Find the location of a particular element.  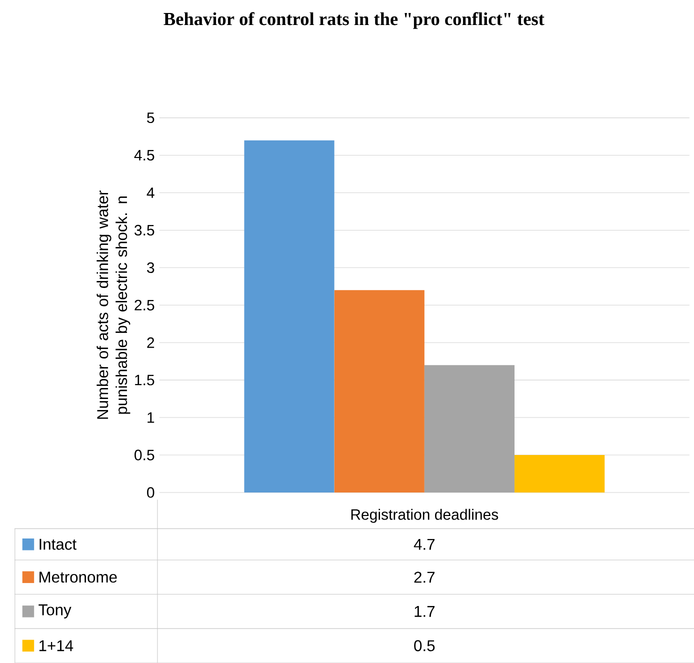

legend-label: Intact is located at coordinates (58, 544).